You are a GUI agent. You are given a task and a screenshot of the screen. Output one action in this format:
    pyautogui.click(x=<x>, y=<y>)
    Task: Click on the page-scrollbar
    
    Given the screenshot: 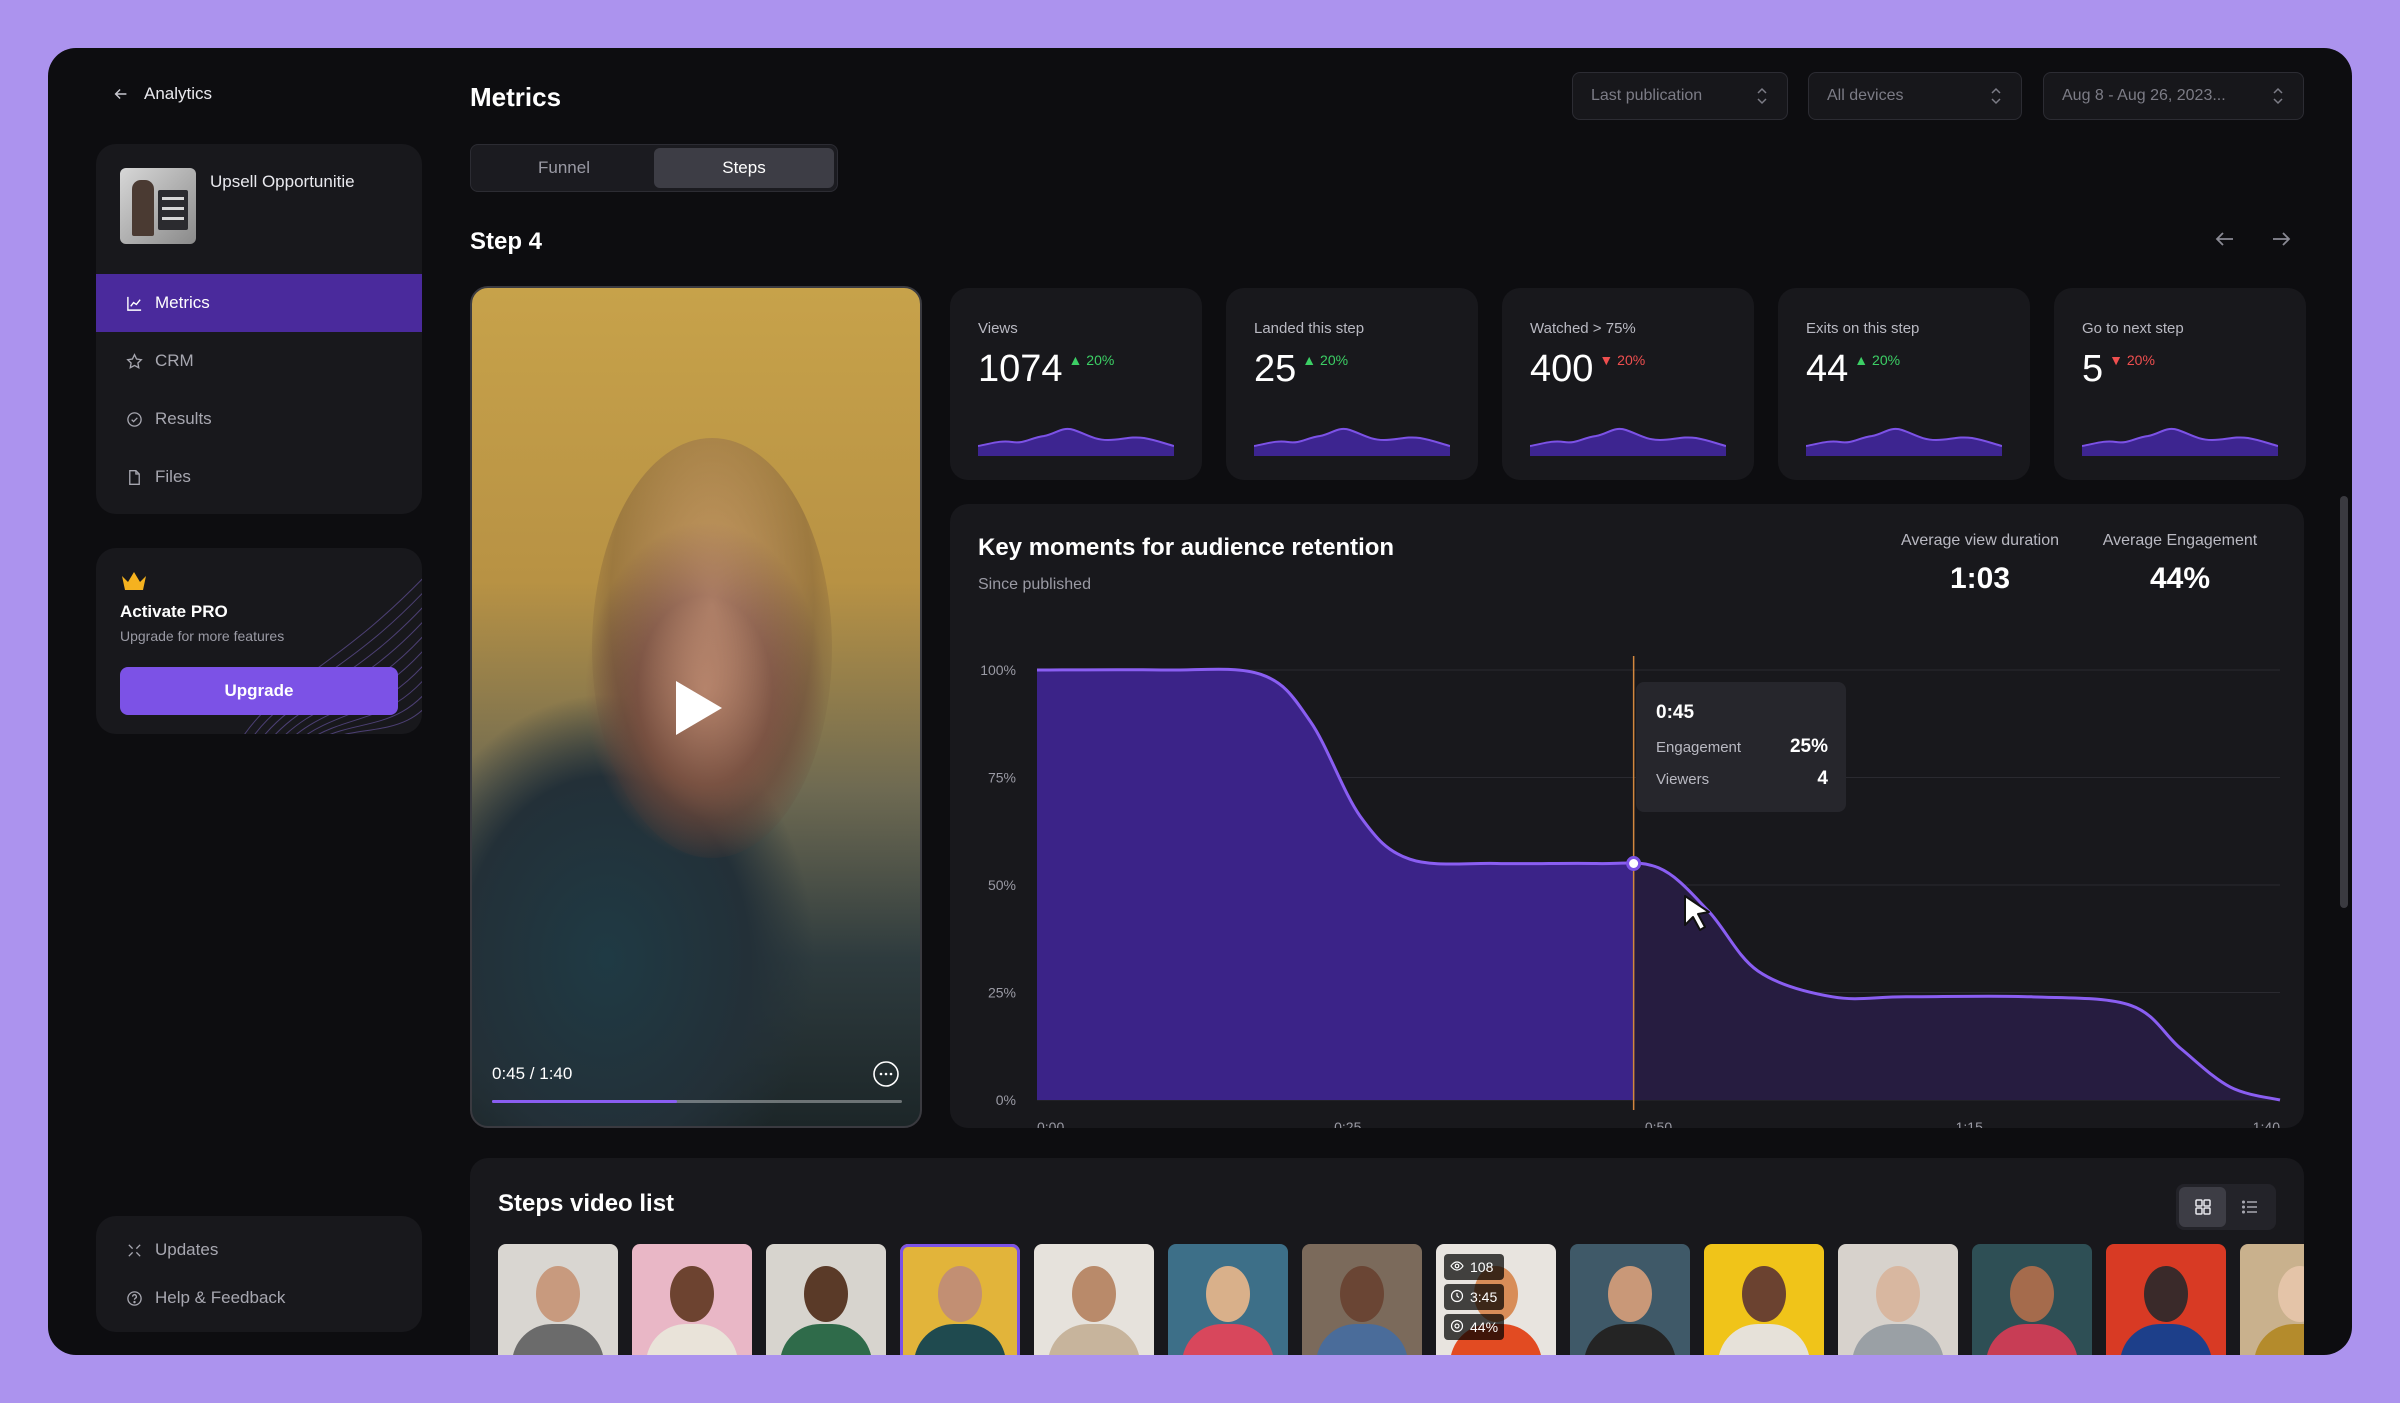 What is the action you would take?
    pyautogui.click(x=2344, y=702)
    